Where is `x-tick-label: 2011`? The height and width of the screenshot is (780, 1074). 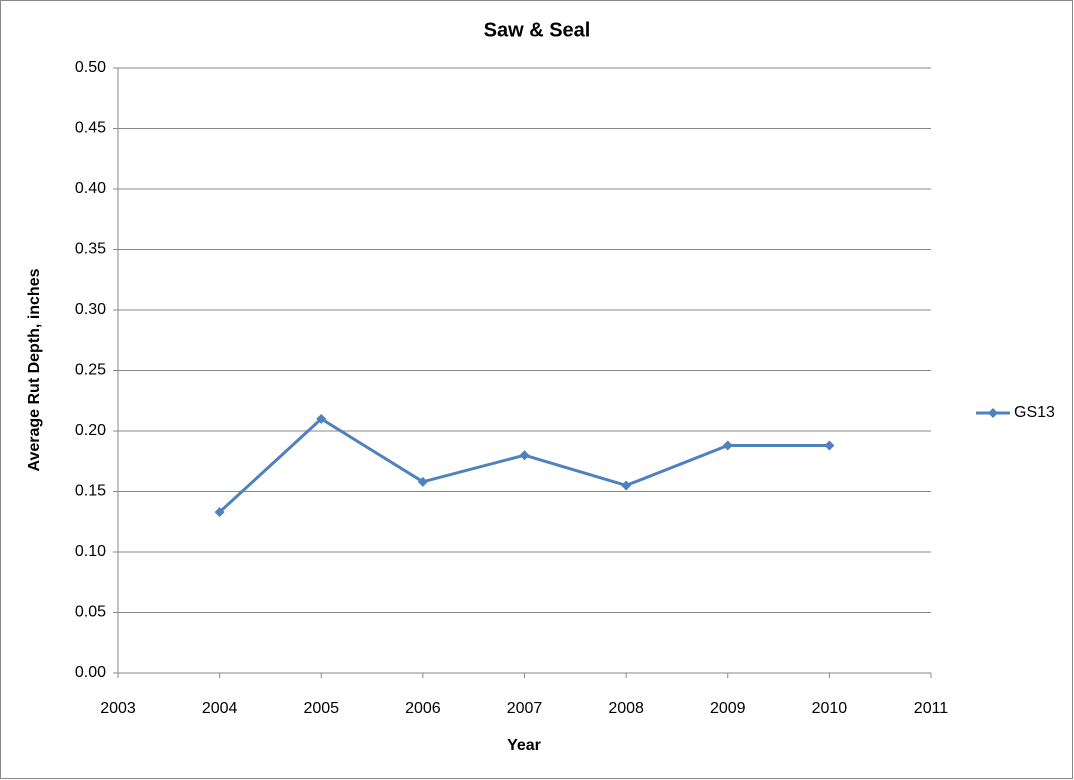 x-tick-label: 2011 is located at coordinates (931, 708).